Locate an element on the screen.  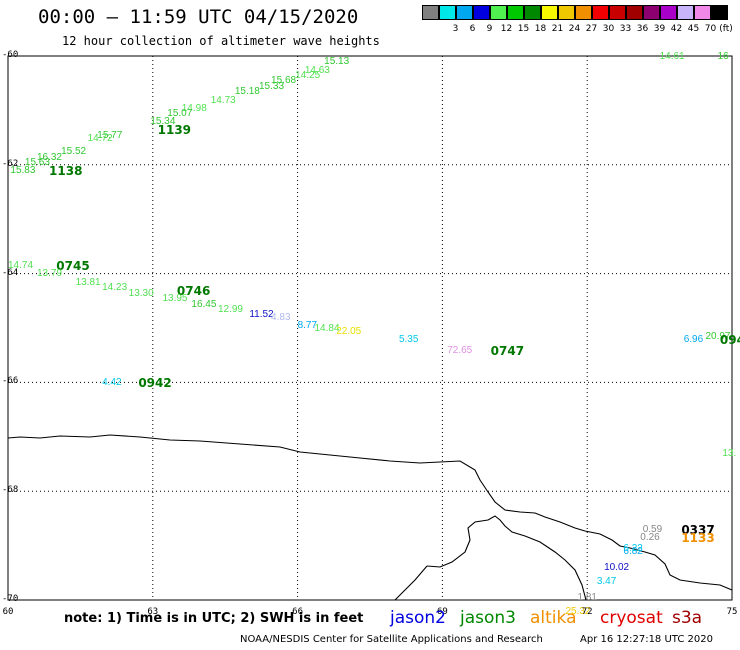
legend-label: 30 is located at coordinates (608, 29).